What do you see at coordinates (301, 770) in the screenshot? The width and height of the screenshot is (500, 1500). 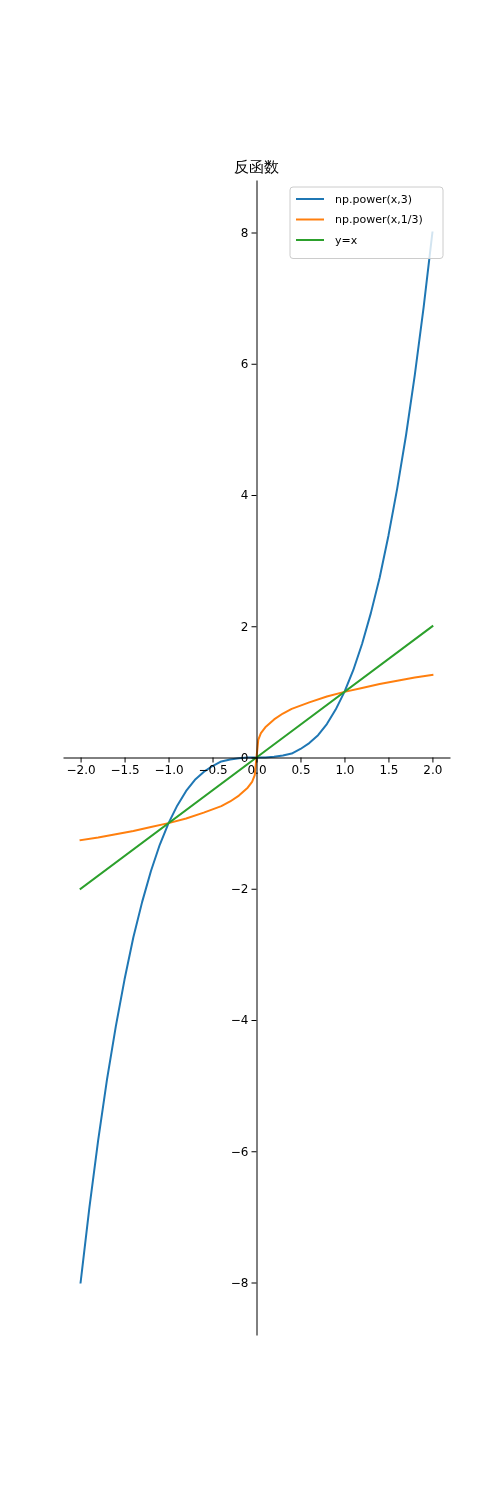 I see `x-tick-label: 0.5` at bounding box center [301, 770].